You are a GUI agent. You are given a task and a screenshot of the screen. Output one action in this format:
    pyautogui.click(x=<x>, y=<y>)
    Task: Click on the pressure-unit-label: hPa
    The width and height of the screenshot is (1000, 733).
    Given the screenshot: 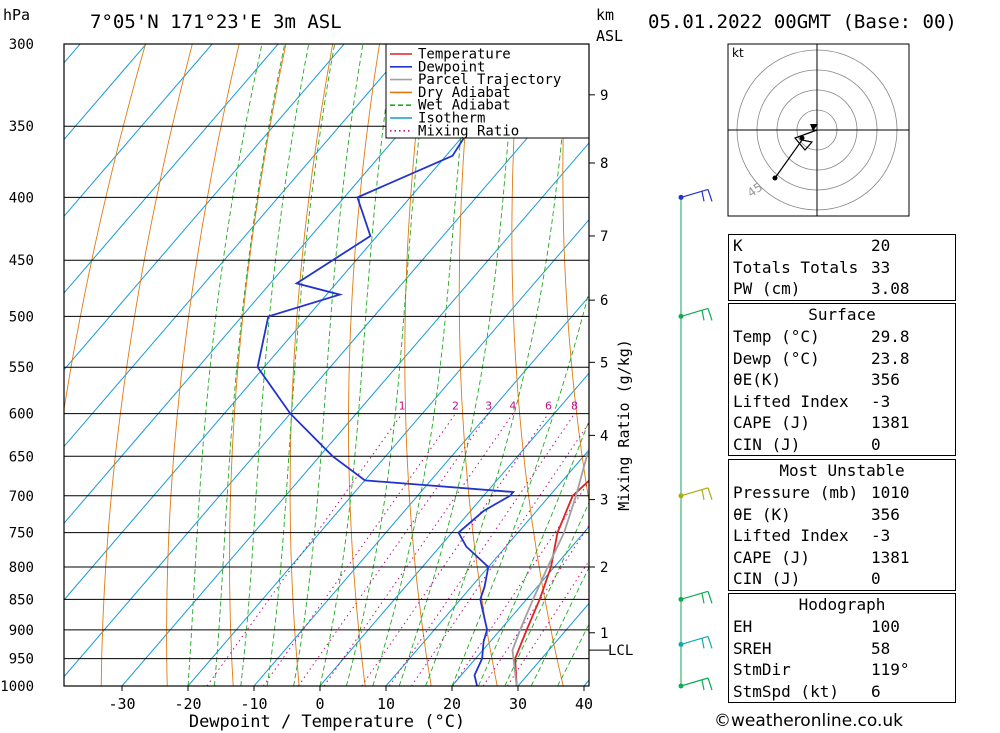 What is the action you would take?
    pyautogui.click(x=17, y=15)
    